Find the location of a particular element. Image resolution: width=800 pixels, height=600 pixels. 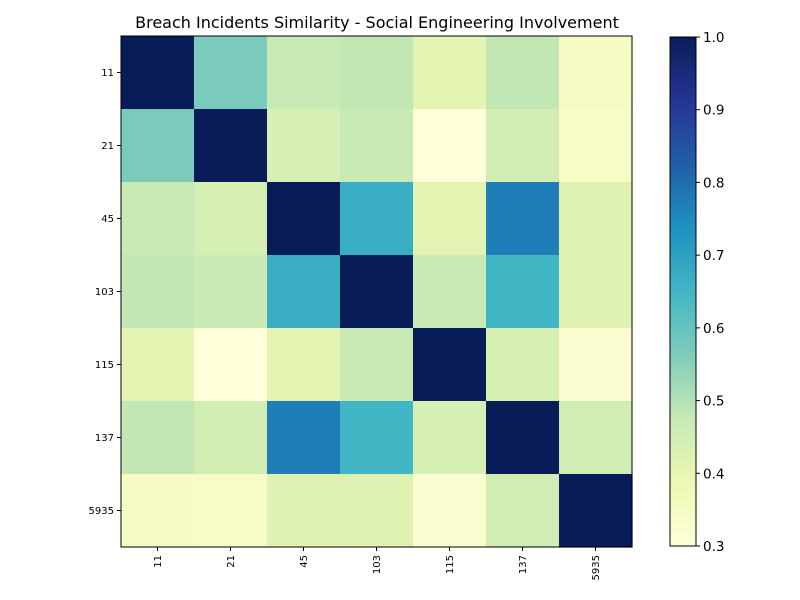

colorbar-gradient is located at coordinates (683, 291).